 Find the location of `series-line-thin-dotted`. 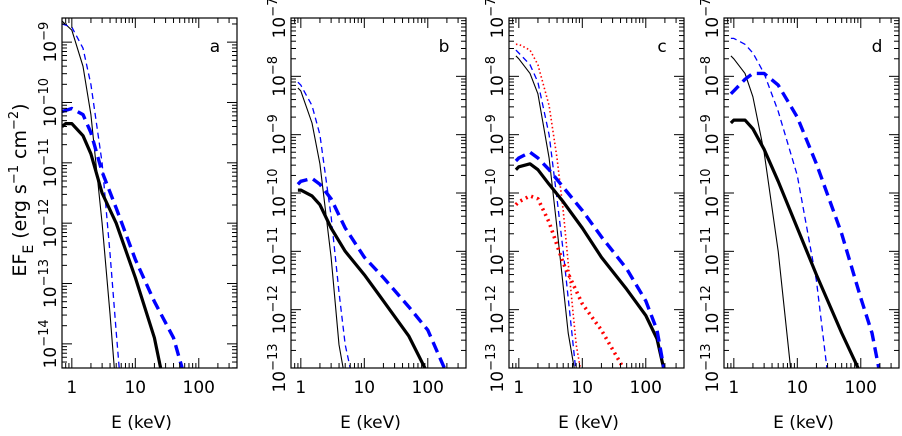

series-line-thin-dotted is located at coordinates (548, 205).